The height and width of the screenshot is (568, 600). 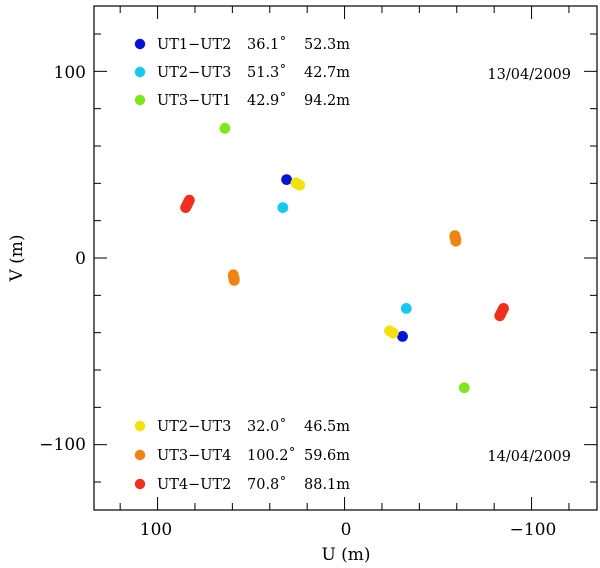 What do you see at coordinates (62, 445) in the screenshot?
I see `y-tick-label: −100` at bounding box center [62, 445].